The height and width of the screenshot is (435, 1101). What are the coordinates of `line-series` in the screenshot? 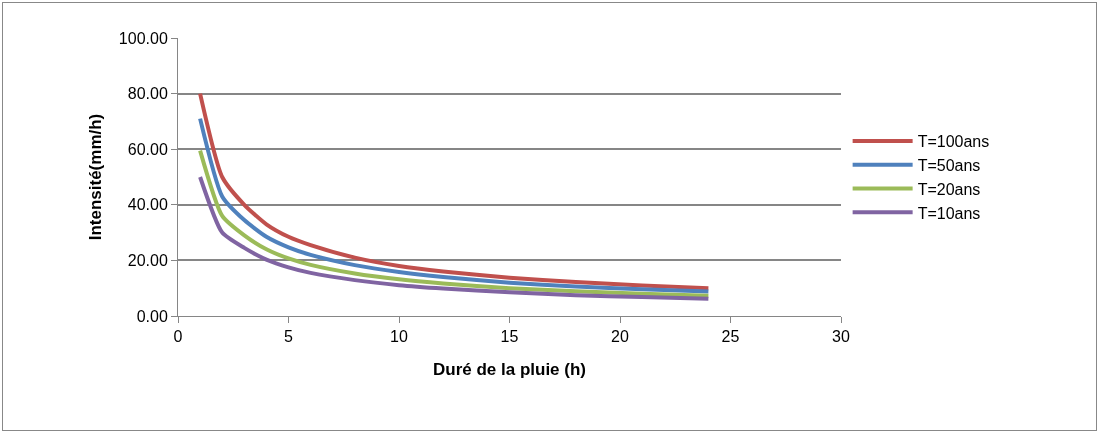 It's located at (454, 238).